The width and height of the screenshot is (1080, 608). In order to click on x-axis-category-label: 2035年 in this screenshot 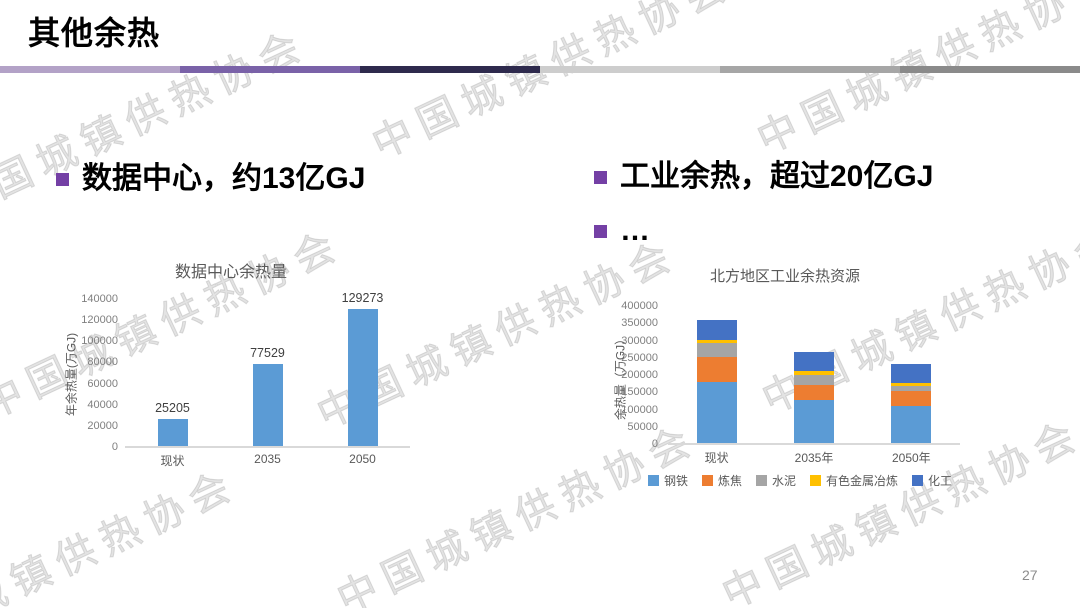, I will do `click(814, 458)`.